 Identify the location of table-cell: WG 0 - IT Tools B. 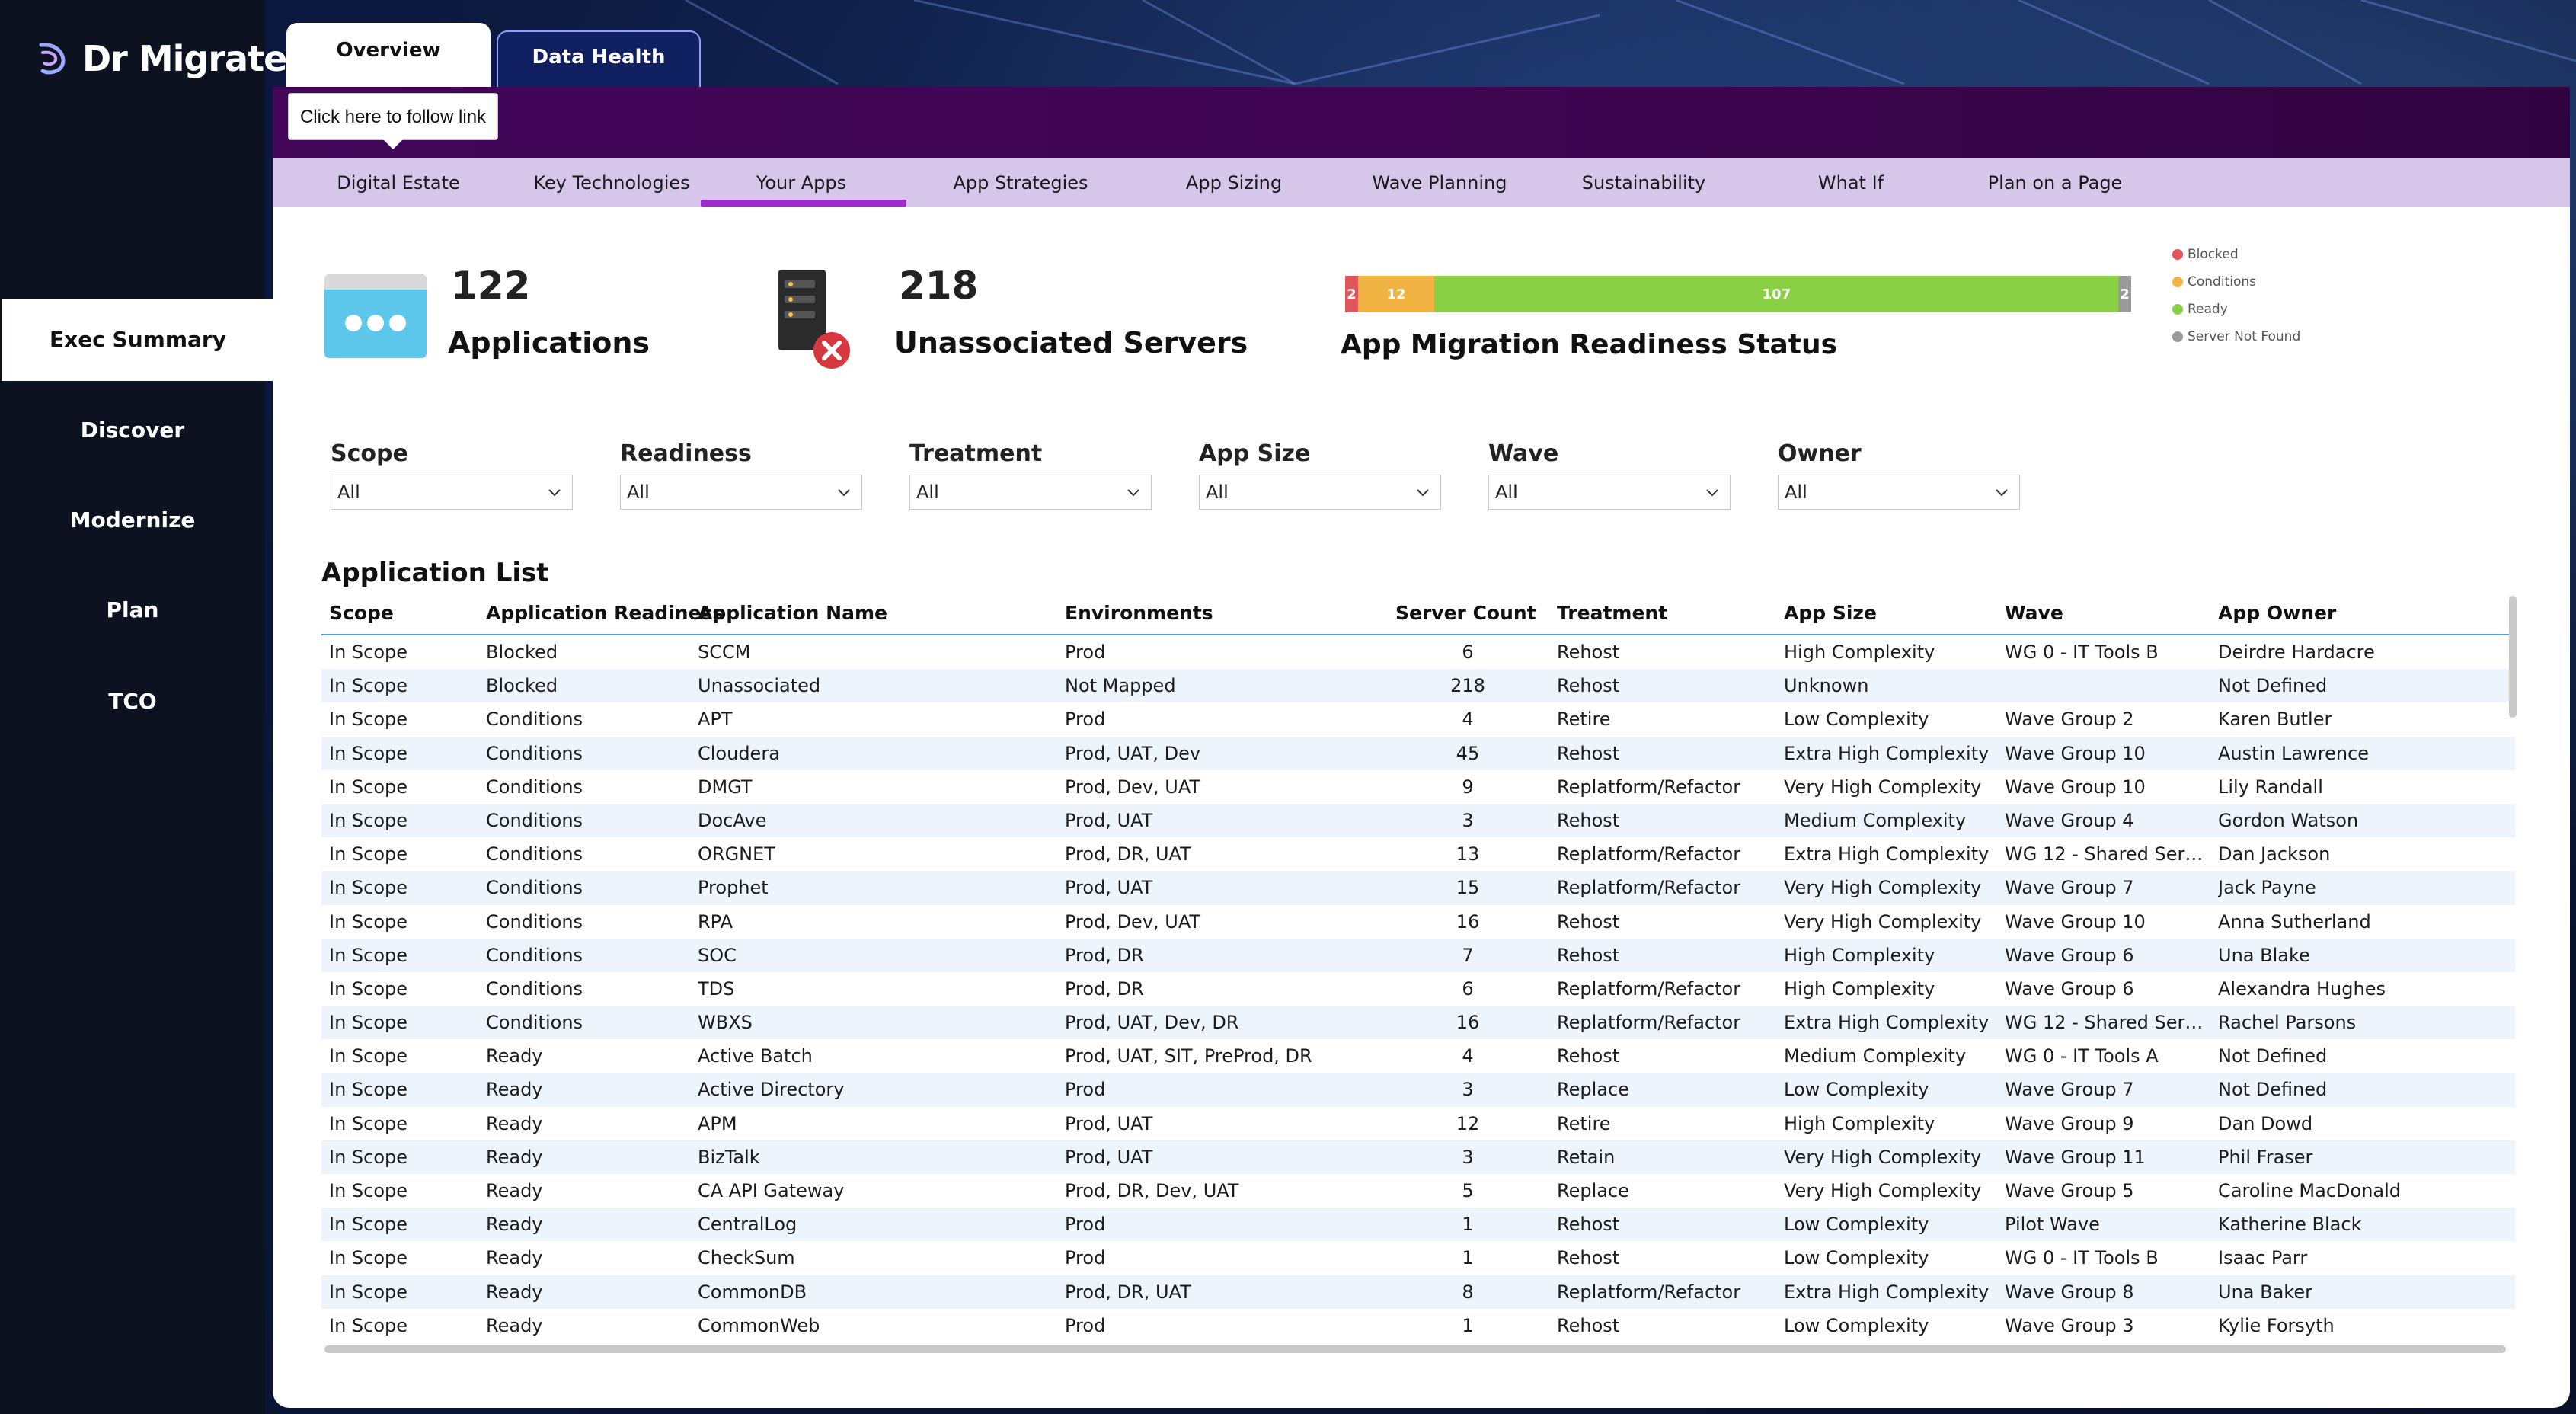
(2082, 1258).